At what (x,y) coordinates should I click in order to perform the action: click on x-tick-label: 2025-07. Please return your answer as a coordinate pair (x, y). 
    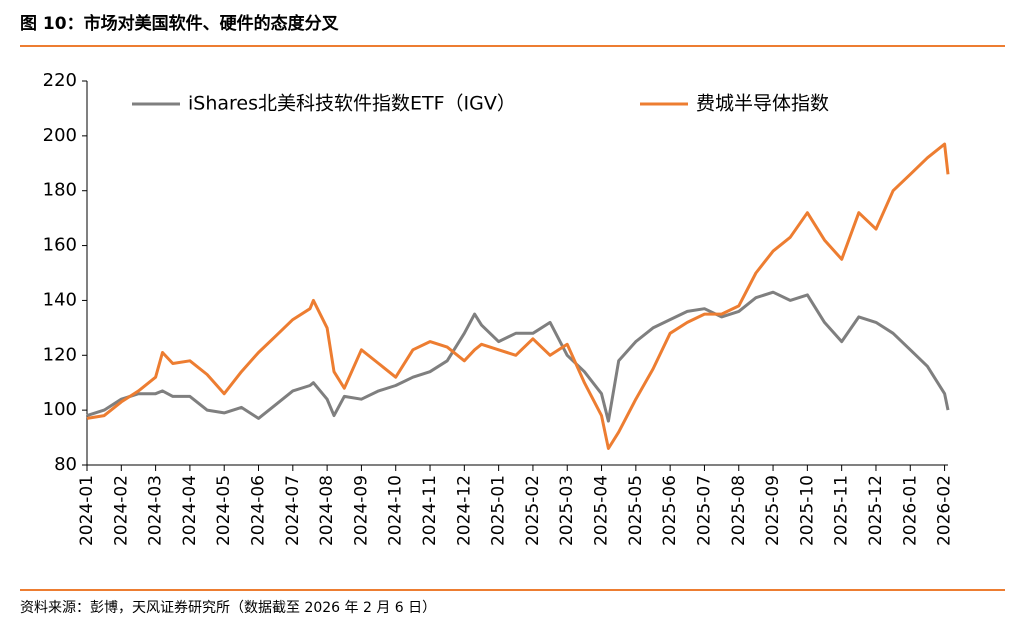
    Looking at the image, I should click on (704, 510).